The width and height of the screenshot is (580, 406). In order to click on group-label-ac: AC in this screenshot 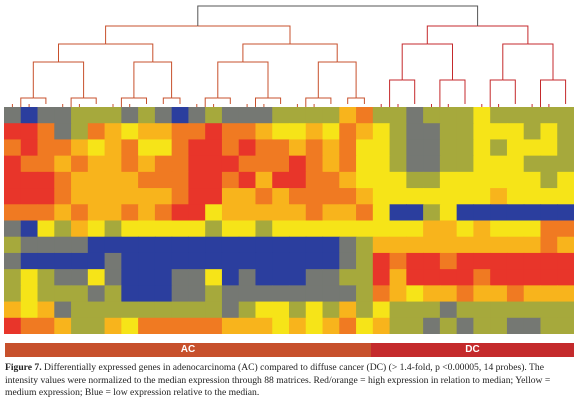, I will do `click(188, 350)`.